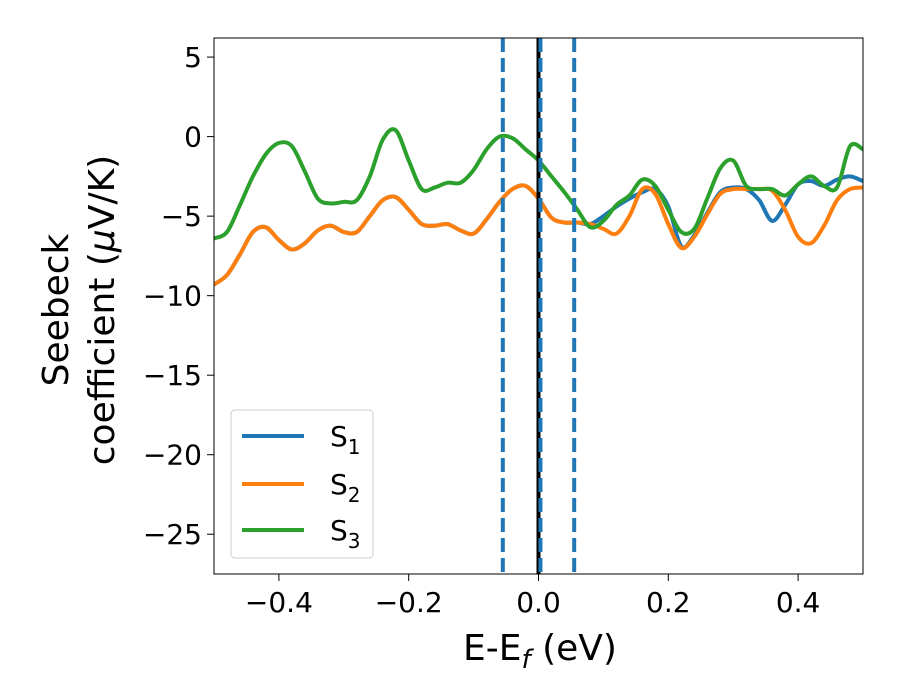 The width and height of the screenshot is (900, 700). I want to click on y-tick-label: 0, so click(193, 137).